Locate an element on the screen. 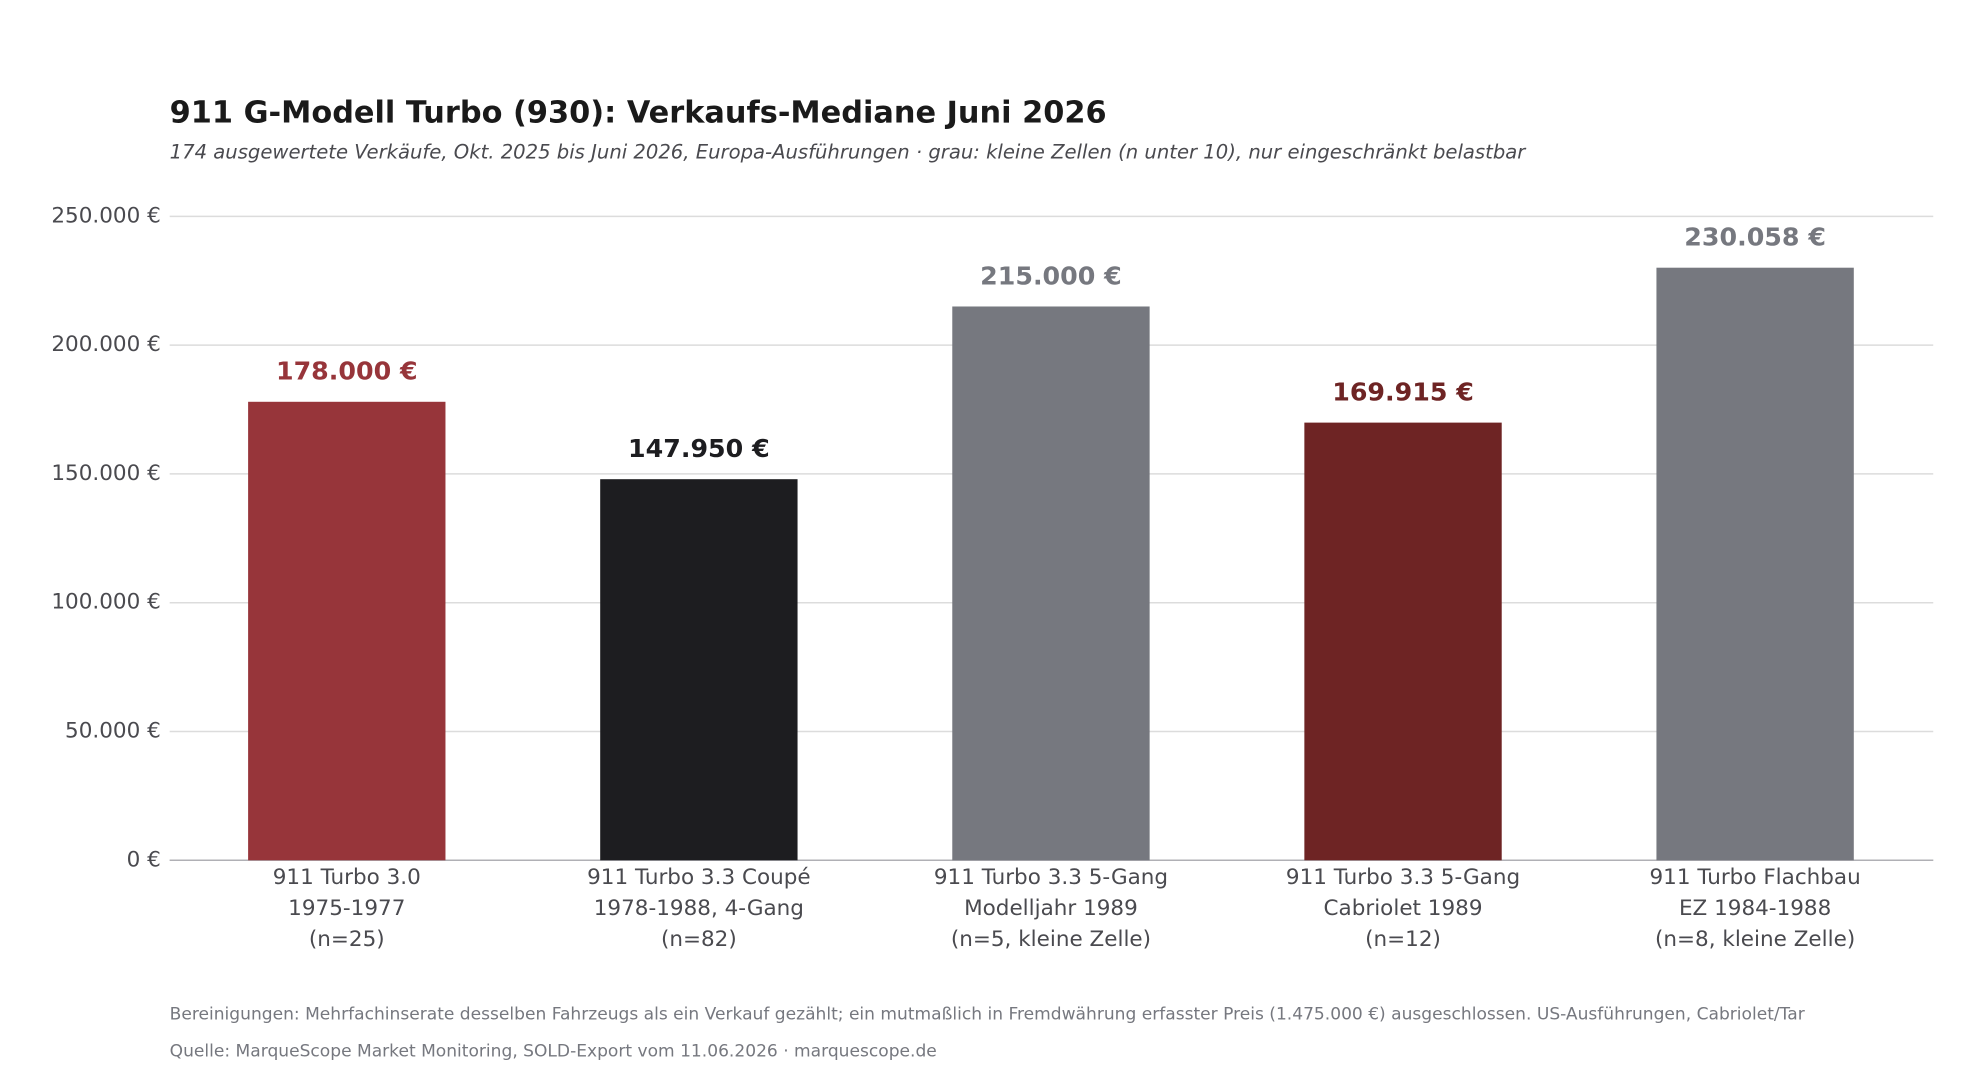  x-tick-label: (n=25) is located at coordinates (347, 939).